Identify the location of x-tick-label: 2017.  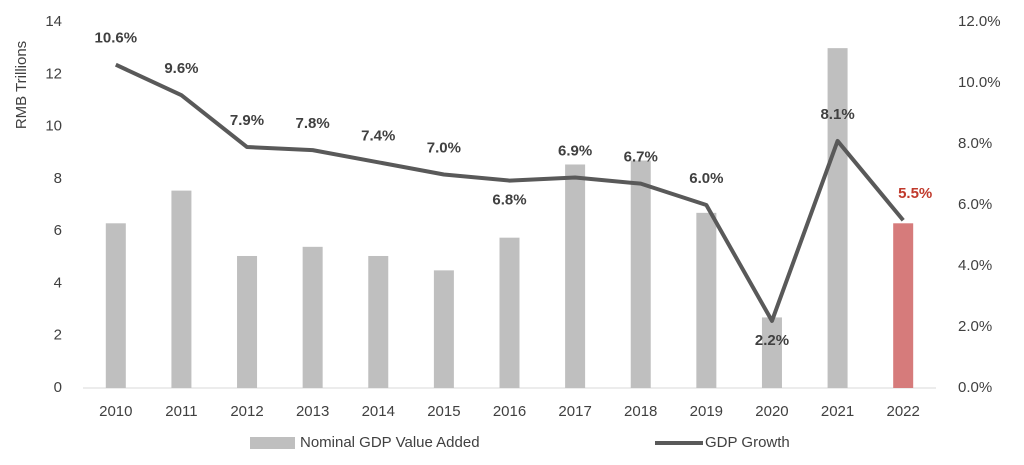
(574, 411).